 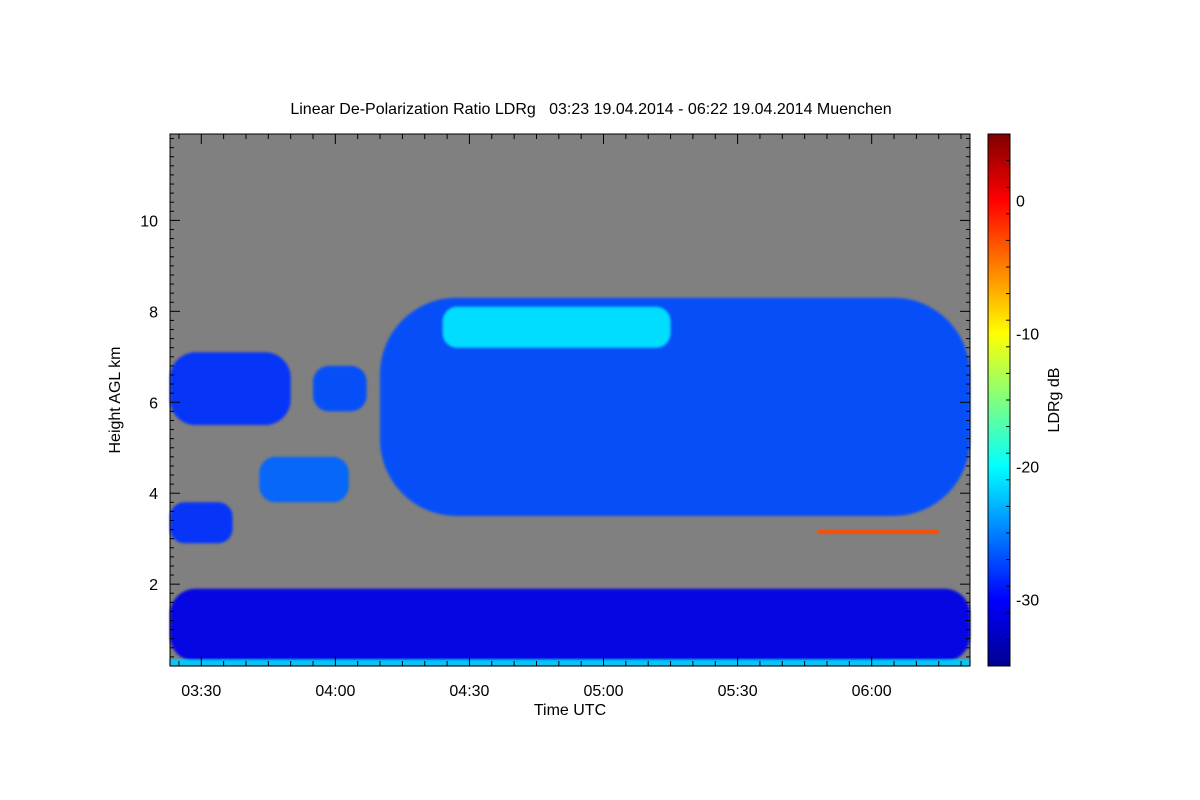 I want to click on colorbar: 0 -10 -20 -30 LDRg dB, so click(x=1025, y=400).